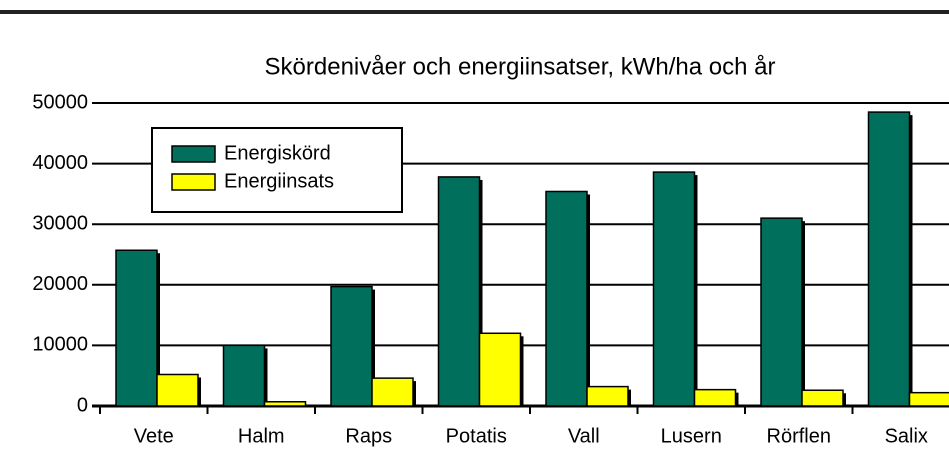  Describe the element at coordinates (154, 436) in the screenshot. I see `x-tick-label: Vete` at that location.